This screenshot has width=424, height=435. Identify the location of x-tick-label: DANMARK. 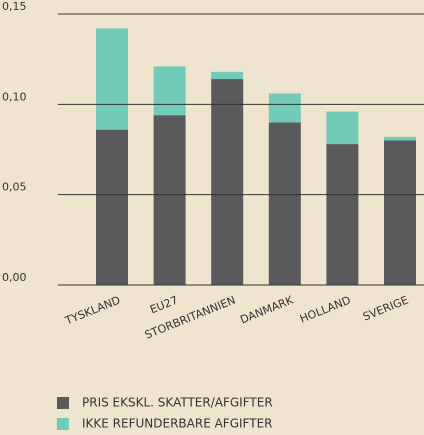
(266, 309).